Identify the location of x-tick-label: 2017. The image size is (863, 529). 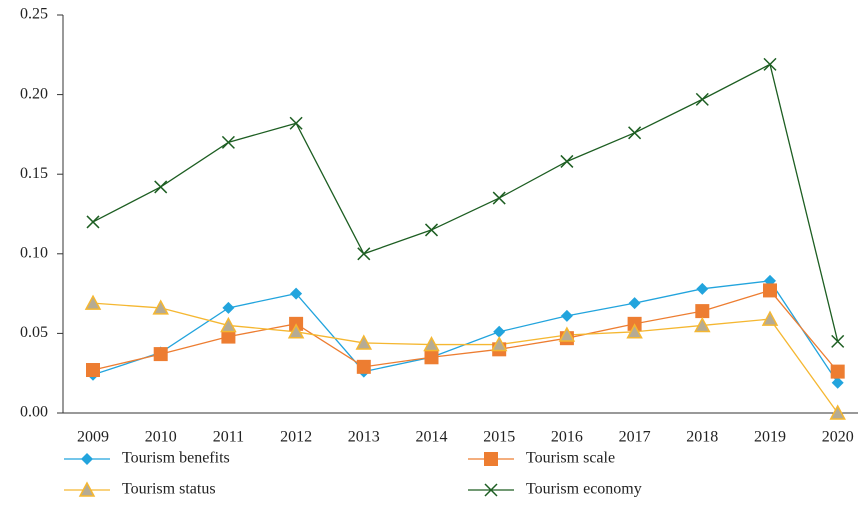
(635, 437).